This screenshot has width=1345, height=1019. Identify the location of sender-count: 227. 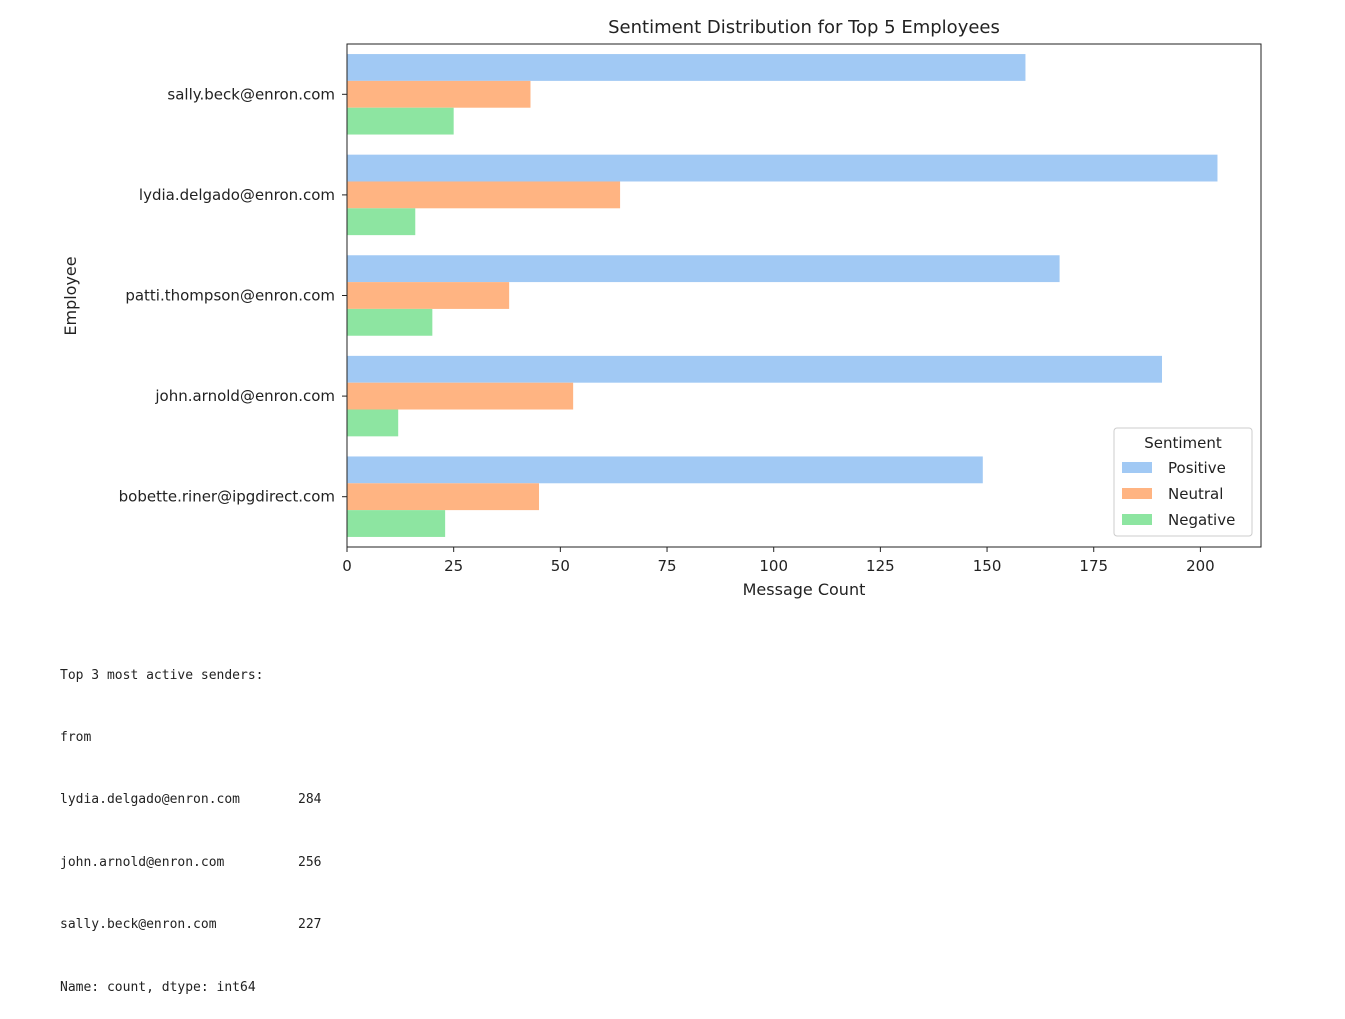
(310, 925).